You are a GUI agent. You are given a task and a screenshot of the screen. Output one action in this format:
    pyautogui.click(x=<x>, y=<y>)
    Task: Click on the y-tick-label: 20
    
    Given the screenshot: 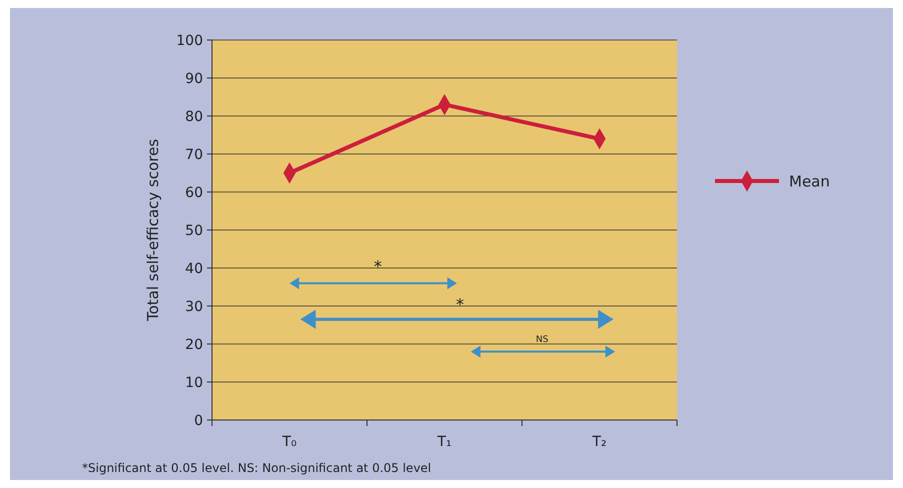 What is the action you would take?
    pyautogui.click(x=194, y=344)
    